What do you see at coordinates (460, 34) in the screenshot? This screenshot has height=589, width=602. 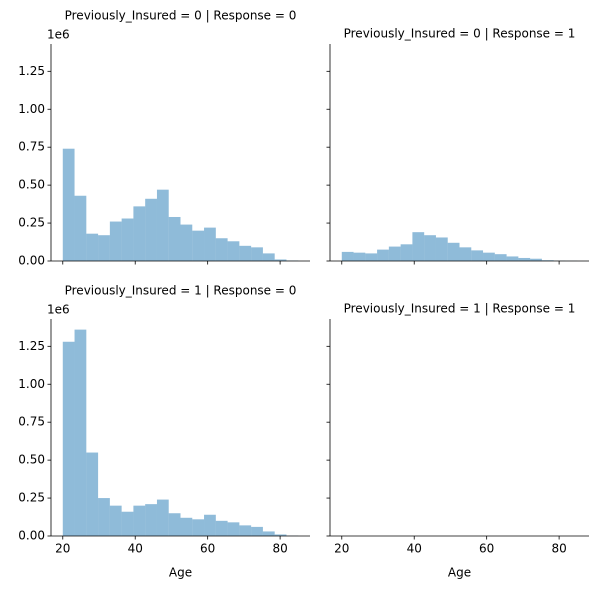 I see `panel-title: Previously_Insured = 0 | Response = 1` at bounding box center [460, 34].